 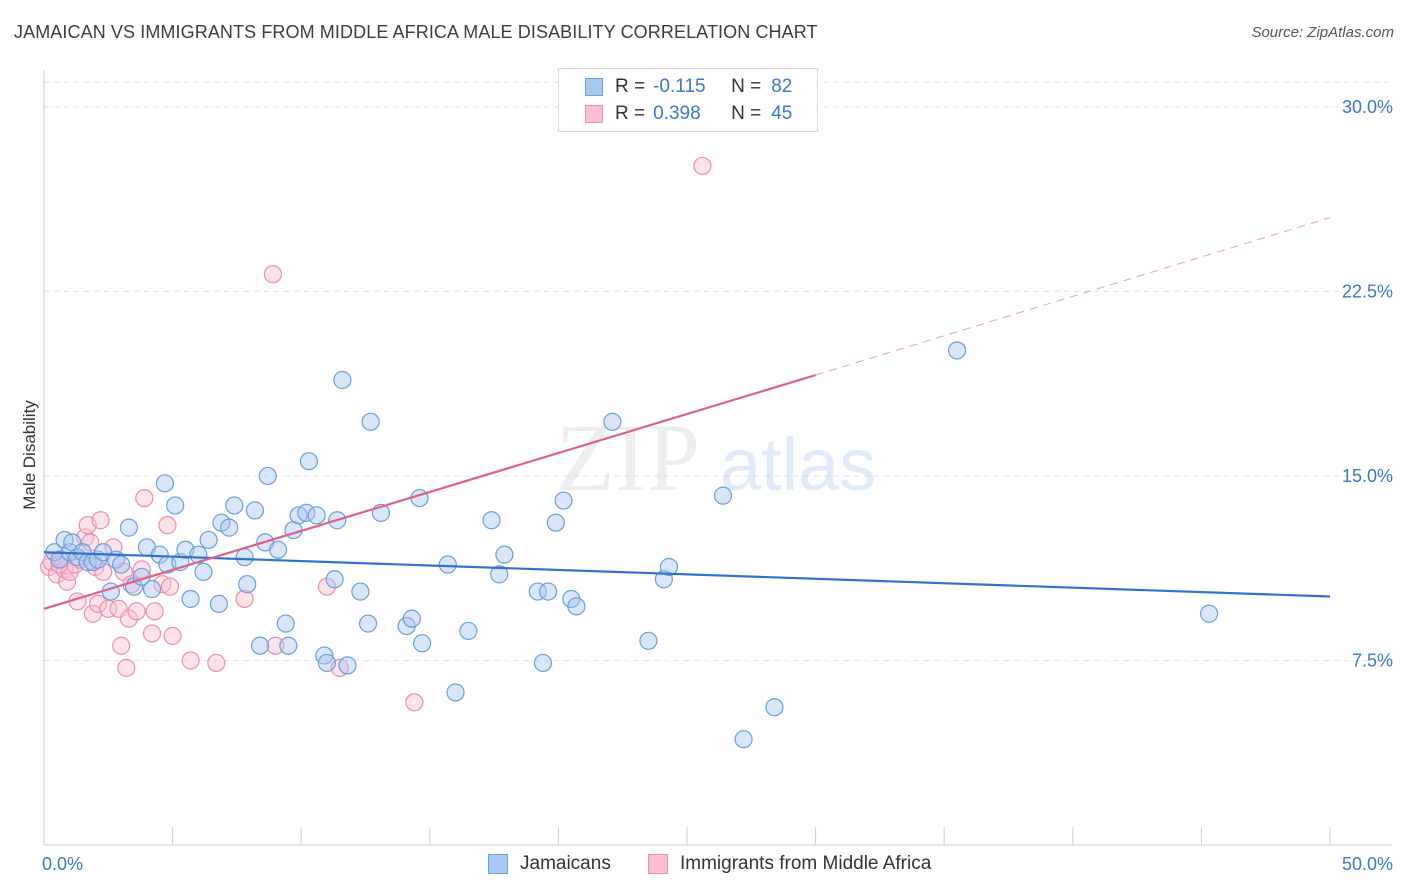 I want to click on y-axis-label: Male Disability, so click(x=29, y=455).